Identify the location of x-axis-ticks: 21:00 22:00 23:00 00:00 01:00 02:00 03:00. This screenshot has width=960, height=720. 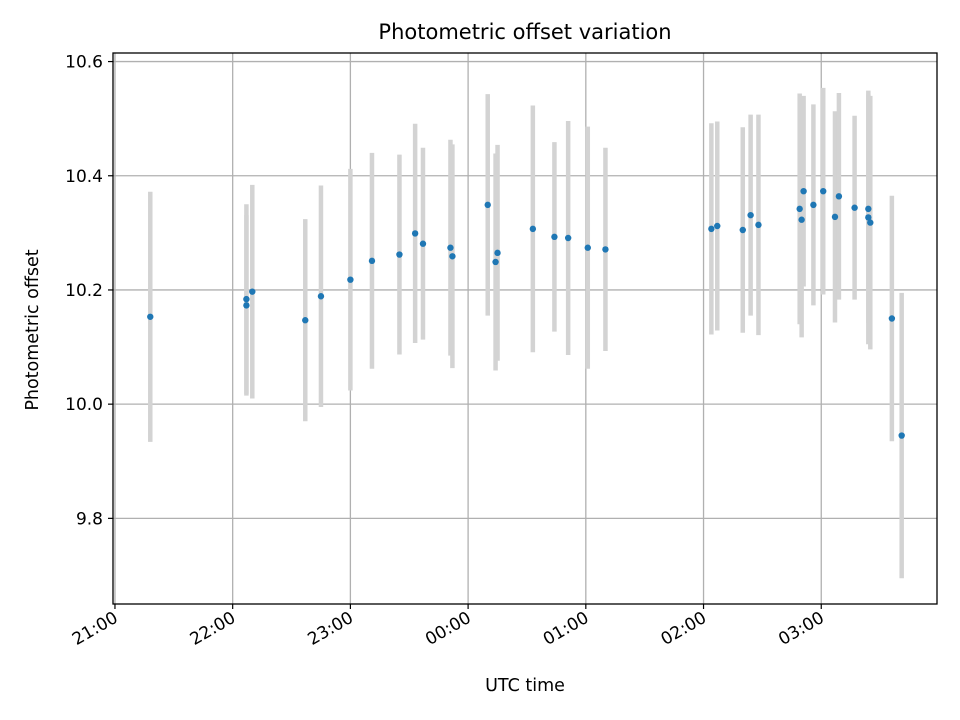
(448, 627).